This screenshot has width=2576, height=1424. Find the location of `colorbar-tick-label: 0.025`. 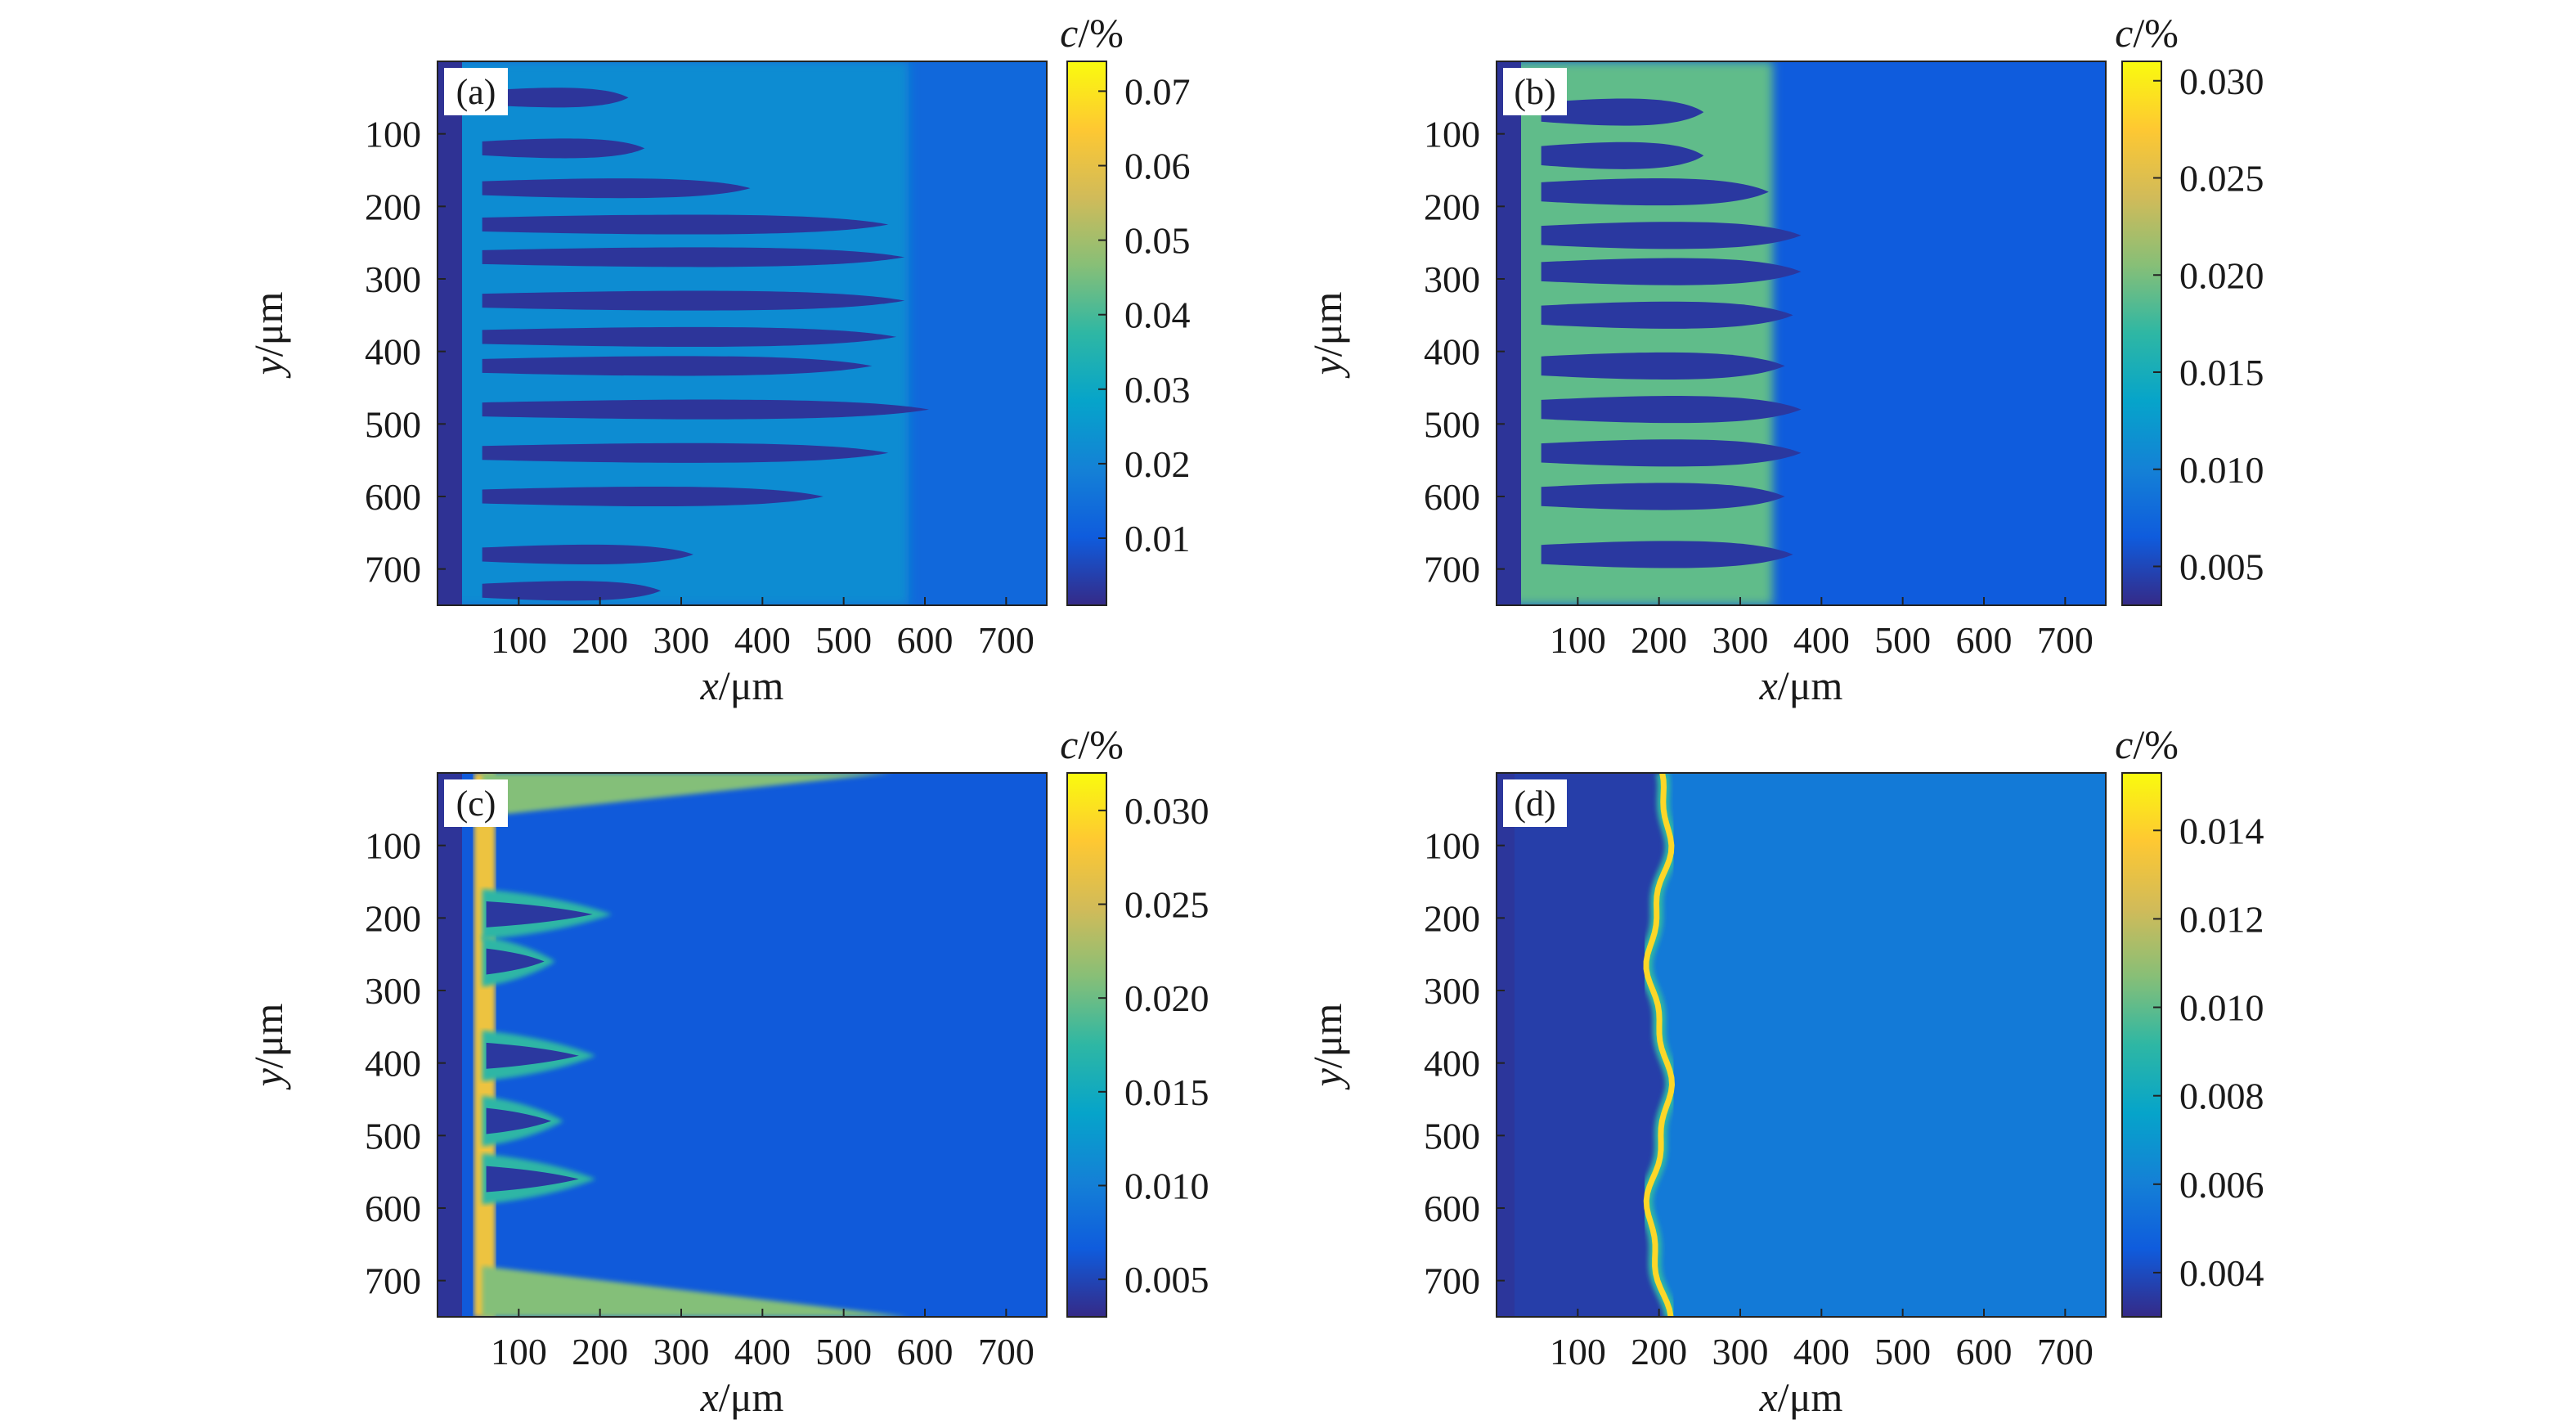

colorbar-tick-label: 0.025 is located at coordinates (2221, 179).